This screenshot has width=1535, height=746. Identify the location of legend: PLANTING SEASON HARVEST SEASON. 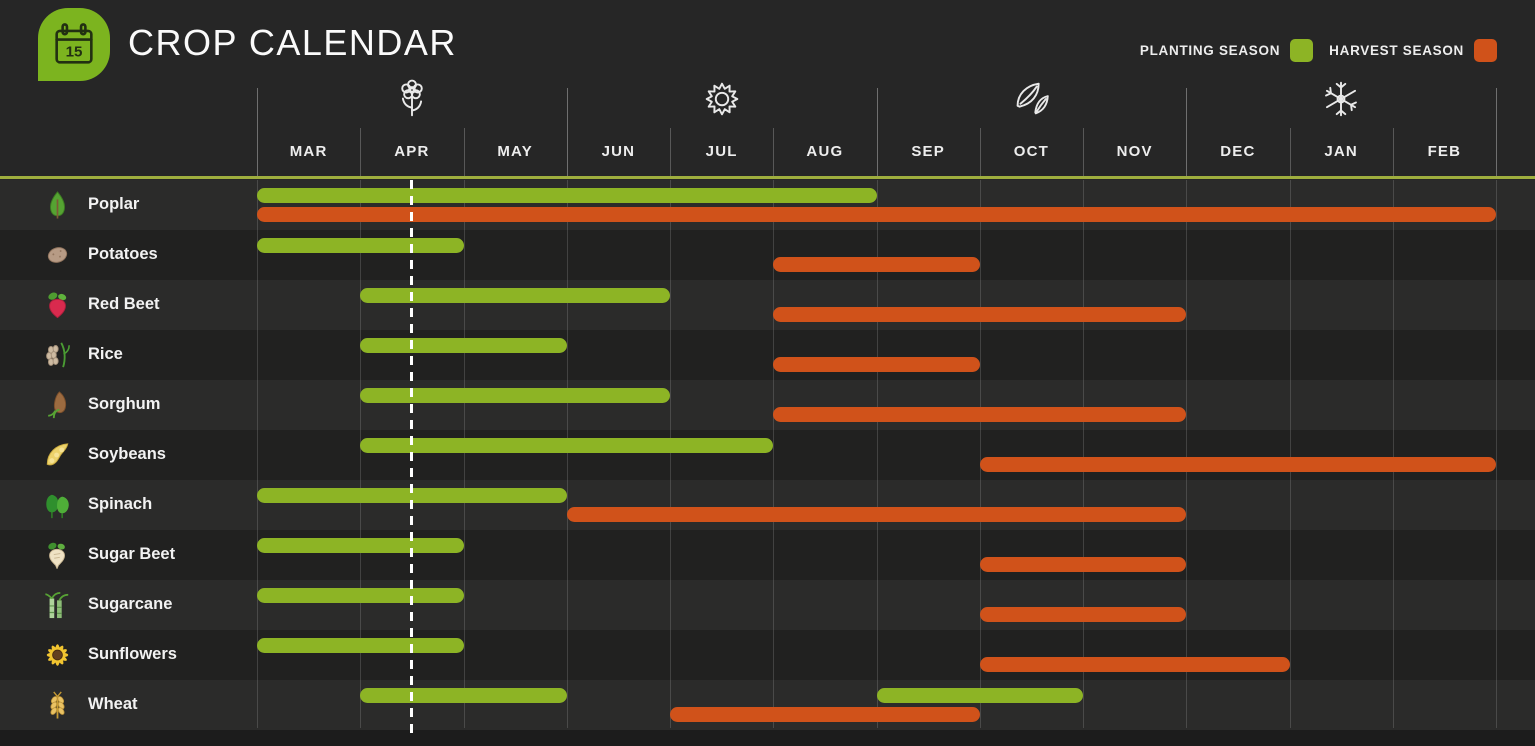
(1318, 50).